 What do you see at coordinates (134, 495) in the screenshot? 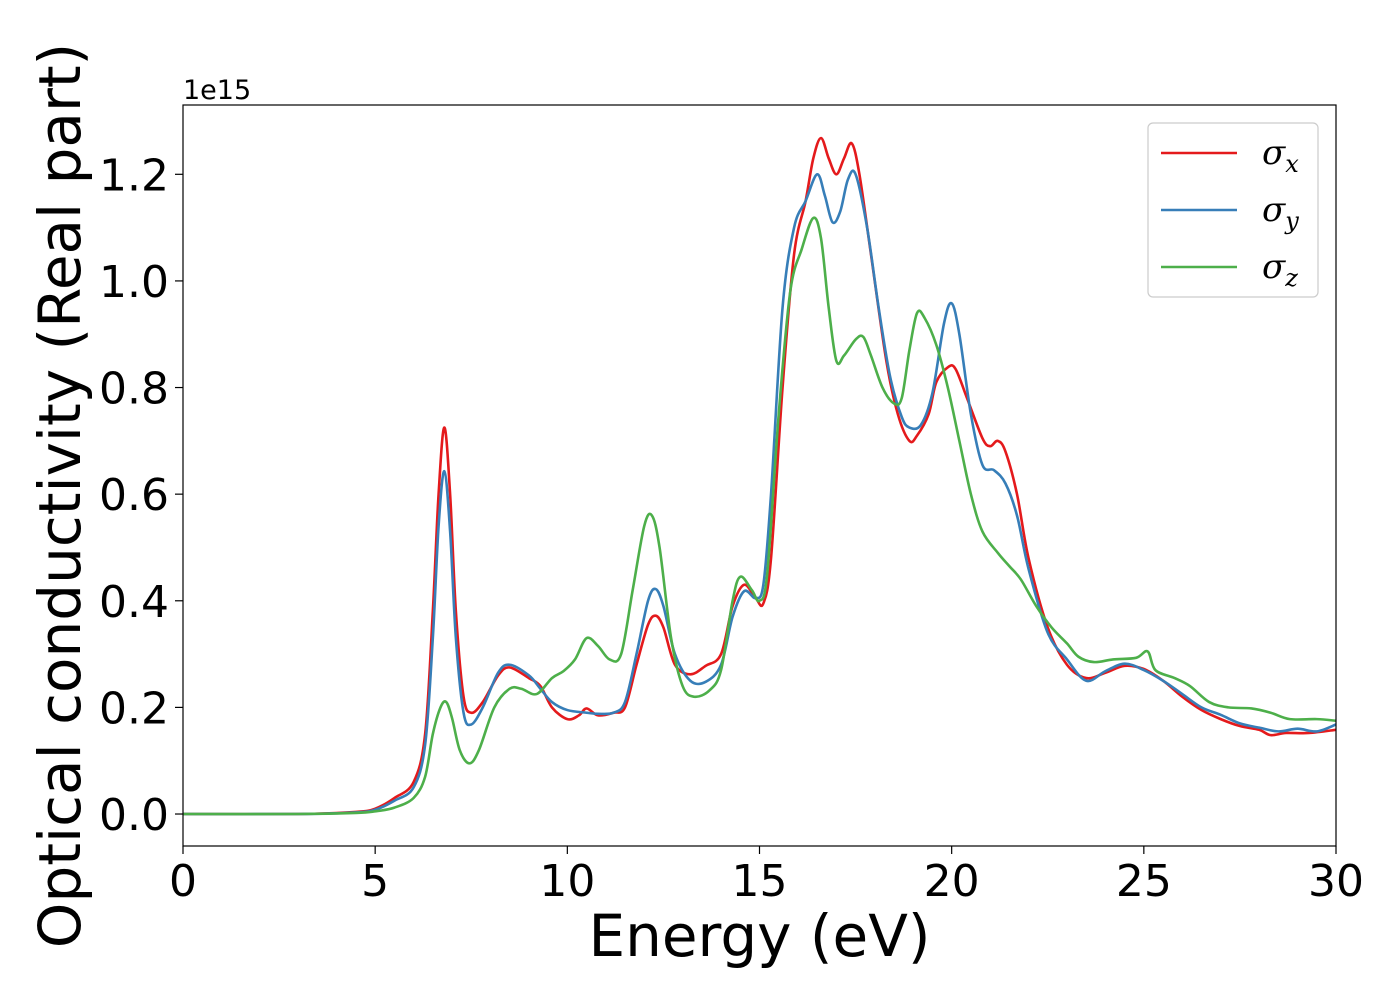
I see `y-tick-label: 0.6` at bounding box center [134, 495].